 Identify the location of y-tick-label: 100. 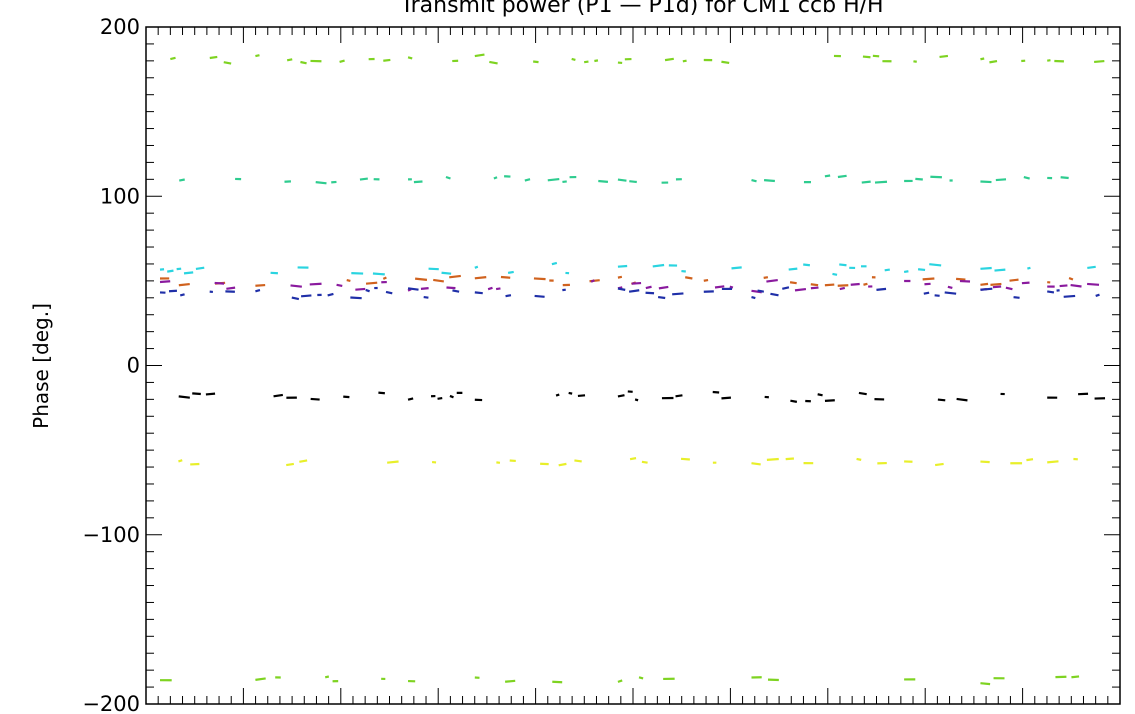
(120, 196).